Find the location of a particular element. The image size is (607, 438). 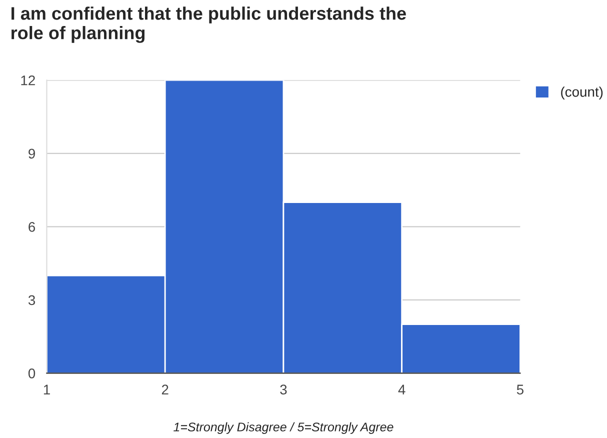

chart-title: I am confident that the public understands the role of planning is located at coordinates (209, 24).